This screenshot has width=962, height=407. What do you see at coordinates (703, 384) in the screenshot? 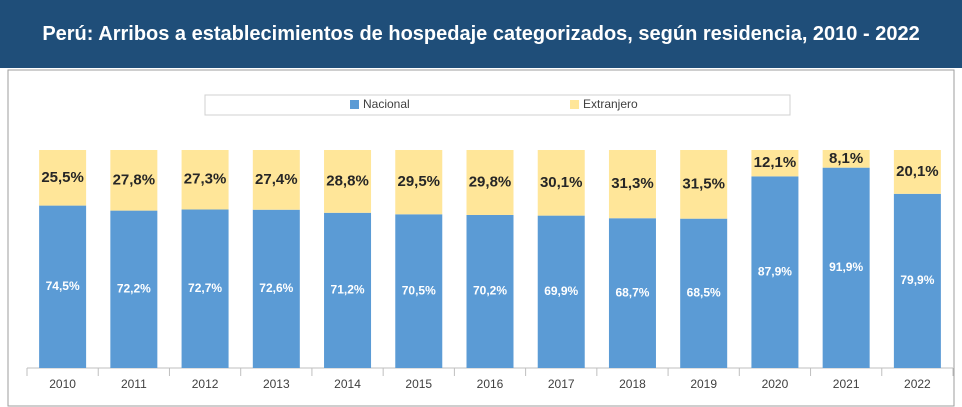
I see `x-tick-label: 2019` at bounding box center [703, 384].